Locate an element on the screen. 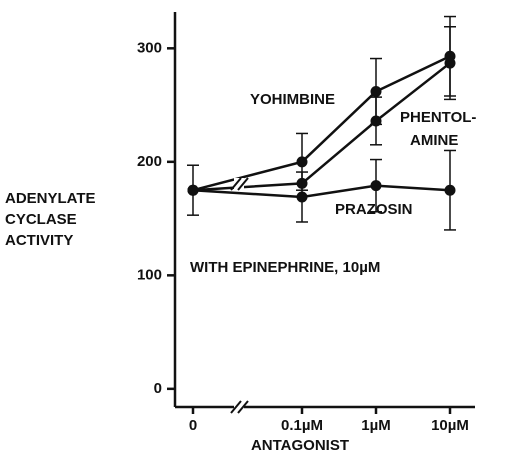 The width and height of the screenshot is (511, 457). y-tick-label: 200 is located at coordinates (149, 161).